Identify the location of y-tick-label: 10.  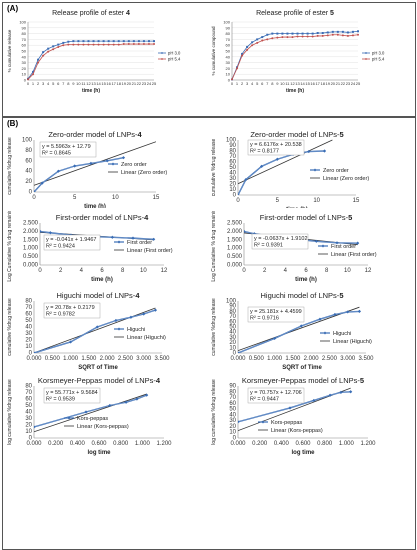
(228, 74).